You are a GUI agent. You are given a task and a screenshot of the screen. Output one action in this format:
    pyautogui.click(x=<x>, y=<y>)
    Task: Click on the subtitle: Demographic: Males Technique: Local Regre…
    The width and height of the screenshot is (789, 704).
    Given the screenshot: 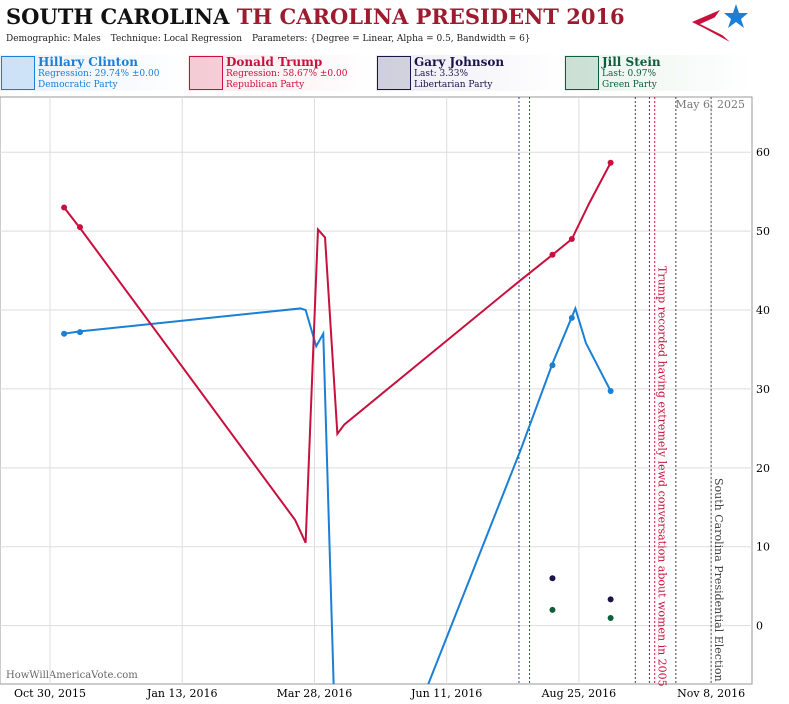 What is the action you would take?
    pyautogui.click(x=273, y=39)
    